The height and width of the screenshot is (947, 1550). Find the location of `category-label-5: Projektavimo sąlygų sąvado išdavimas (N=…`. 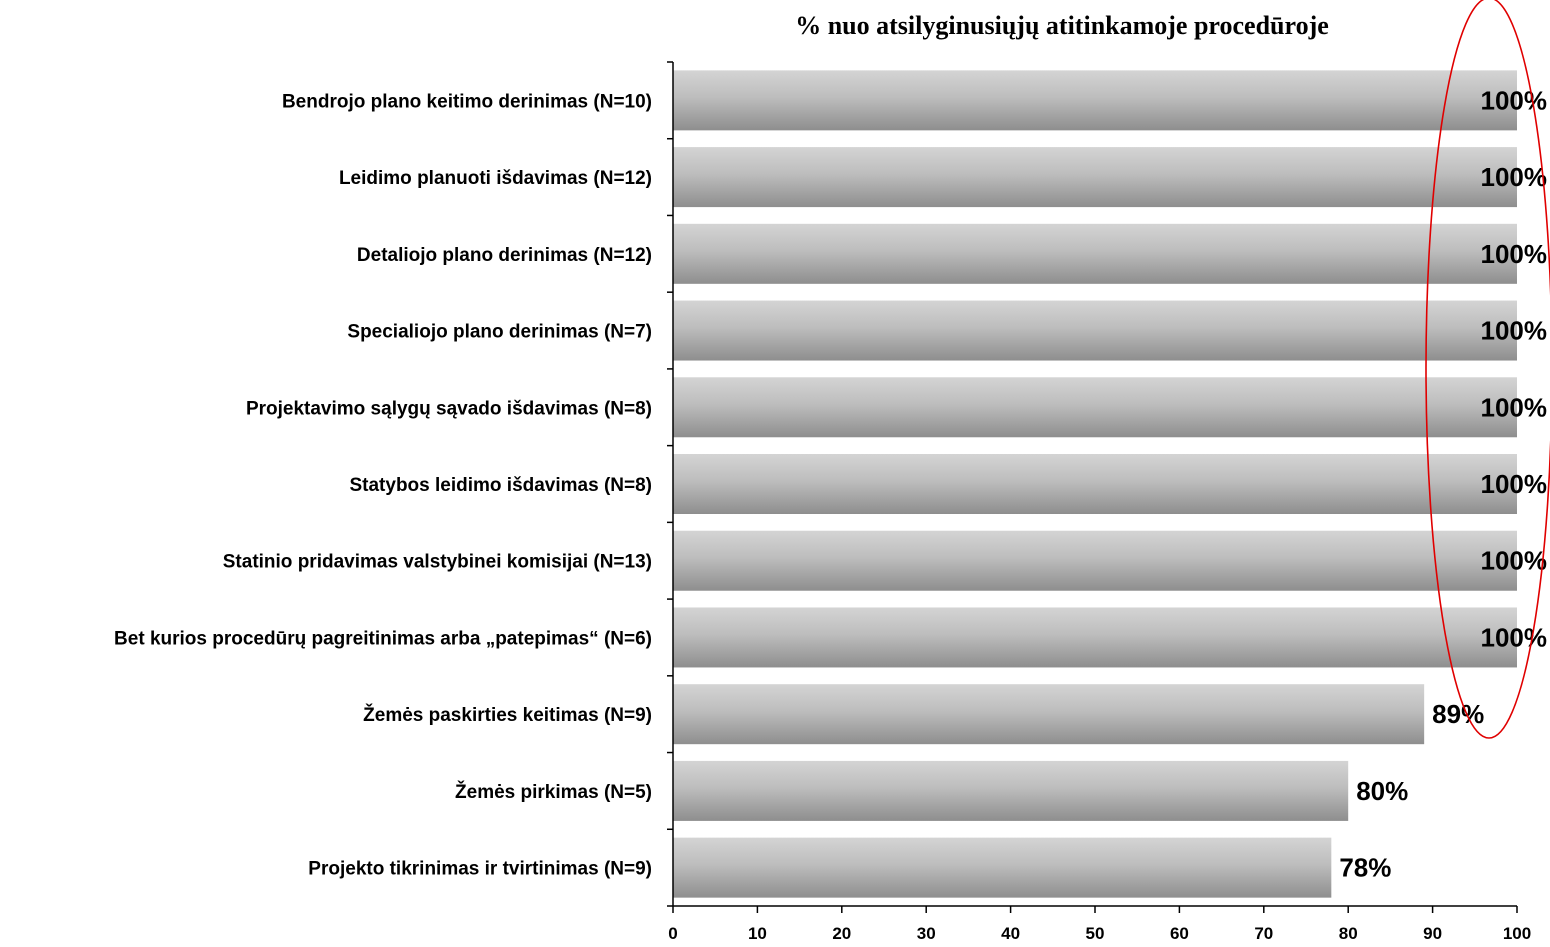

category-label-5: Projektavimo sąlygų sąvado išdavimas (N=… is located at coordinates (449, 408).